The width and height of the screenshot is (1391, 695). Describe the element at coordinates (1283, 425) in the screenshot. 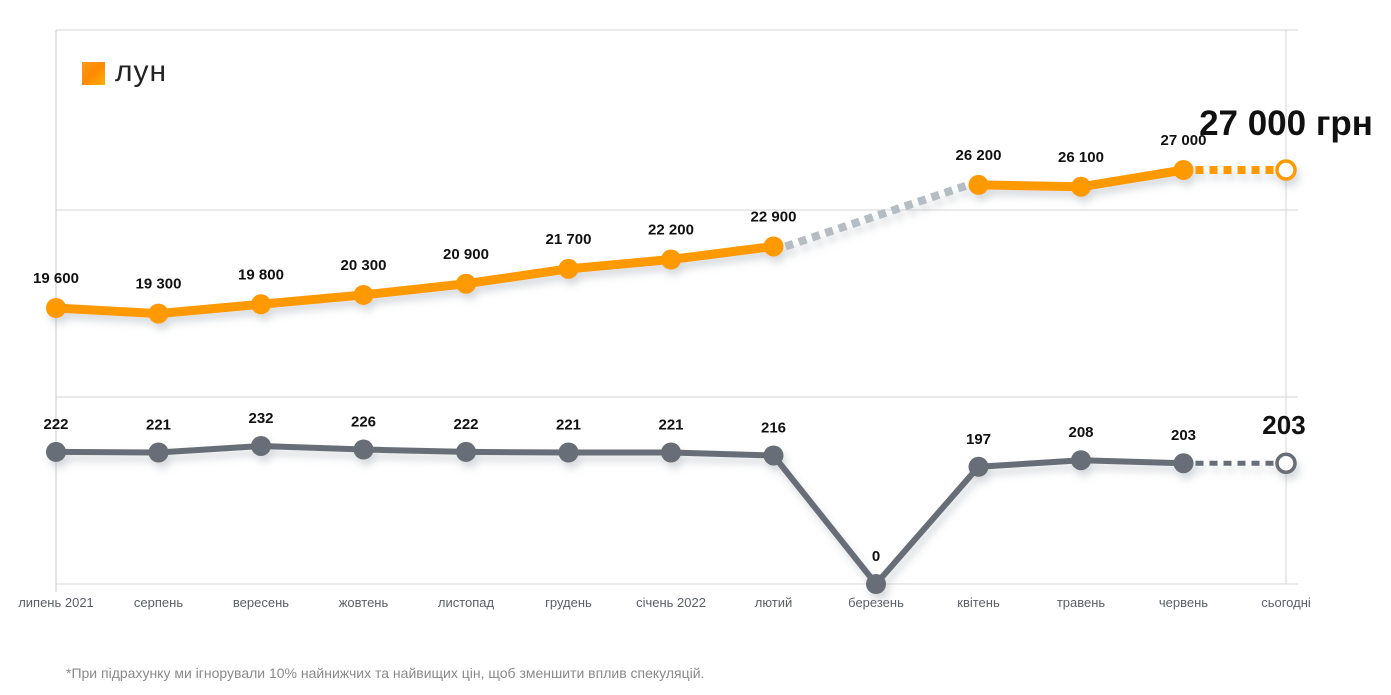

I see `current-count-label: 203` at that location.